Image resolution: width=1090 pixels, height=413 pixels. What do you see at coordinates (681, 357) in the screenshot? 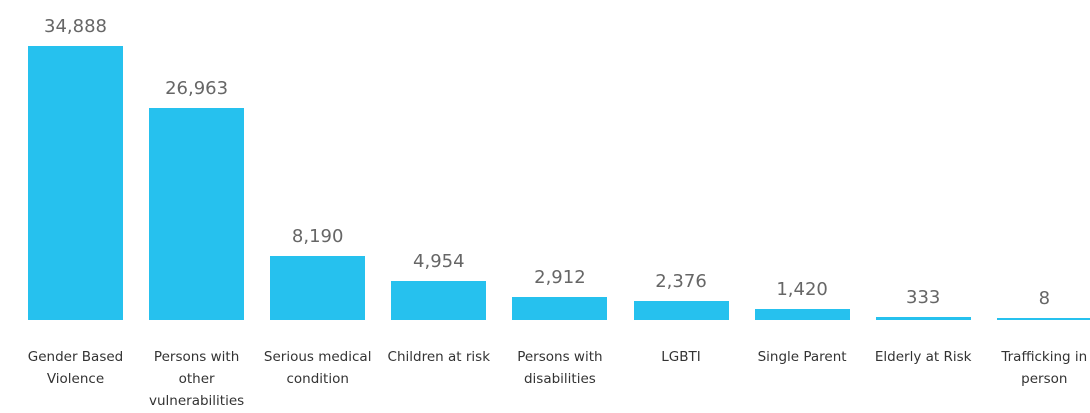
I see `category-label: LGBTI` at bounding box center [681, 357].